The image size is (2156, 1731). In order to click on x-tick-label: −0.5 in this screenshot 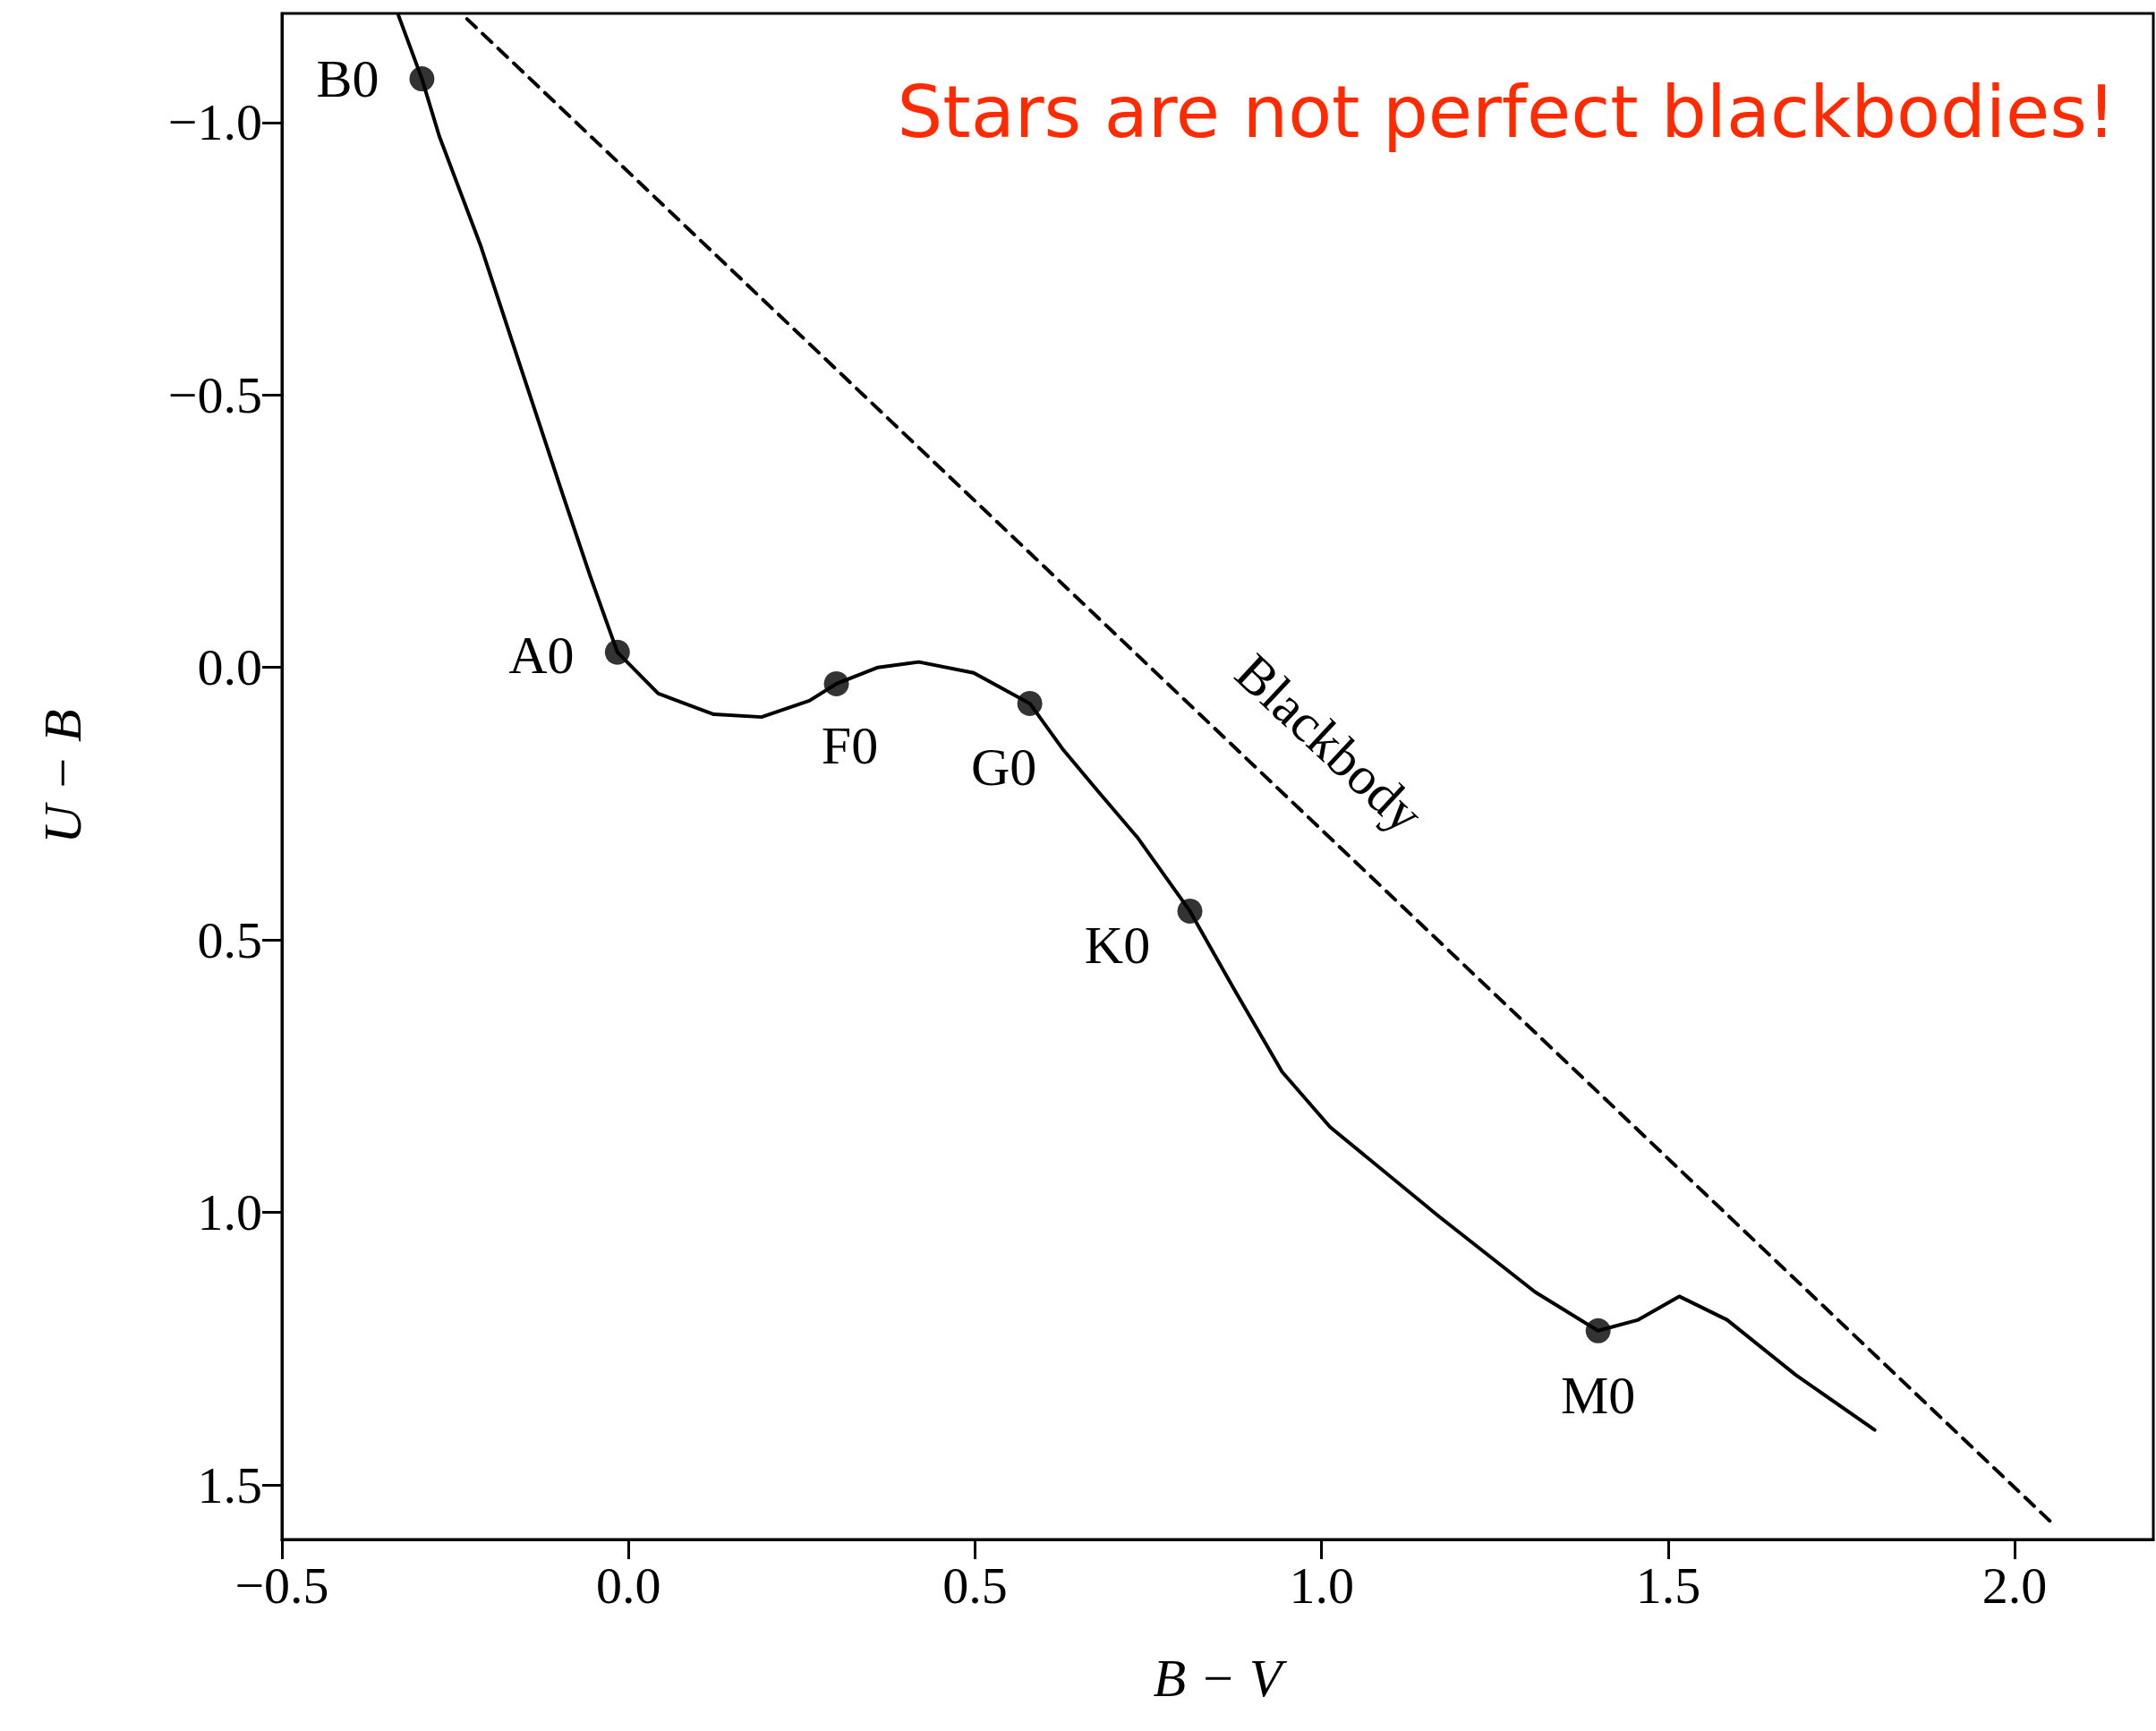, I will do `click(281, 1585)`.